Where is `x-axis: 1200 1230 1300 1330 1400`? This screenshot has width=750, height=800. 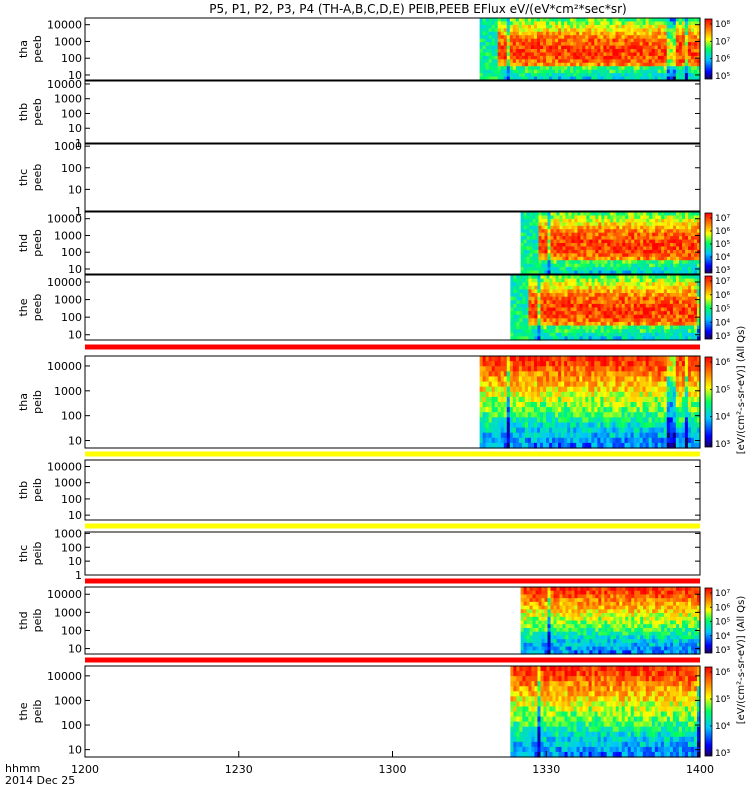
x-axis: 1200 1230 1300 1330 1400 is located at coordinates (392, 763).